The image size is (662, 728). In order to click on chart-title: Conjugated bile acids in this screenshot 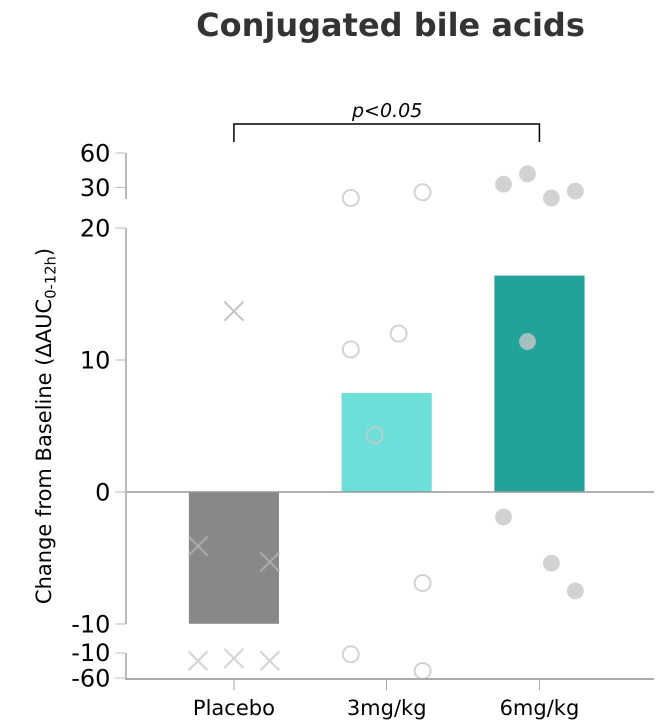, I will do `click(390, 25)`.